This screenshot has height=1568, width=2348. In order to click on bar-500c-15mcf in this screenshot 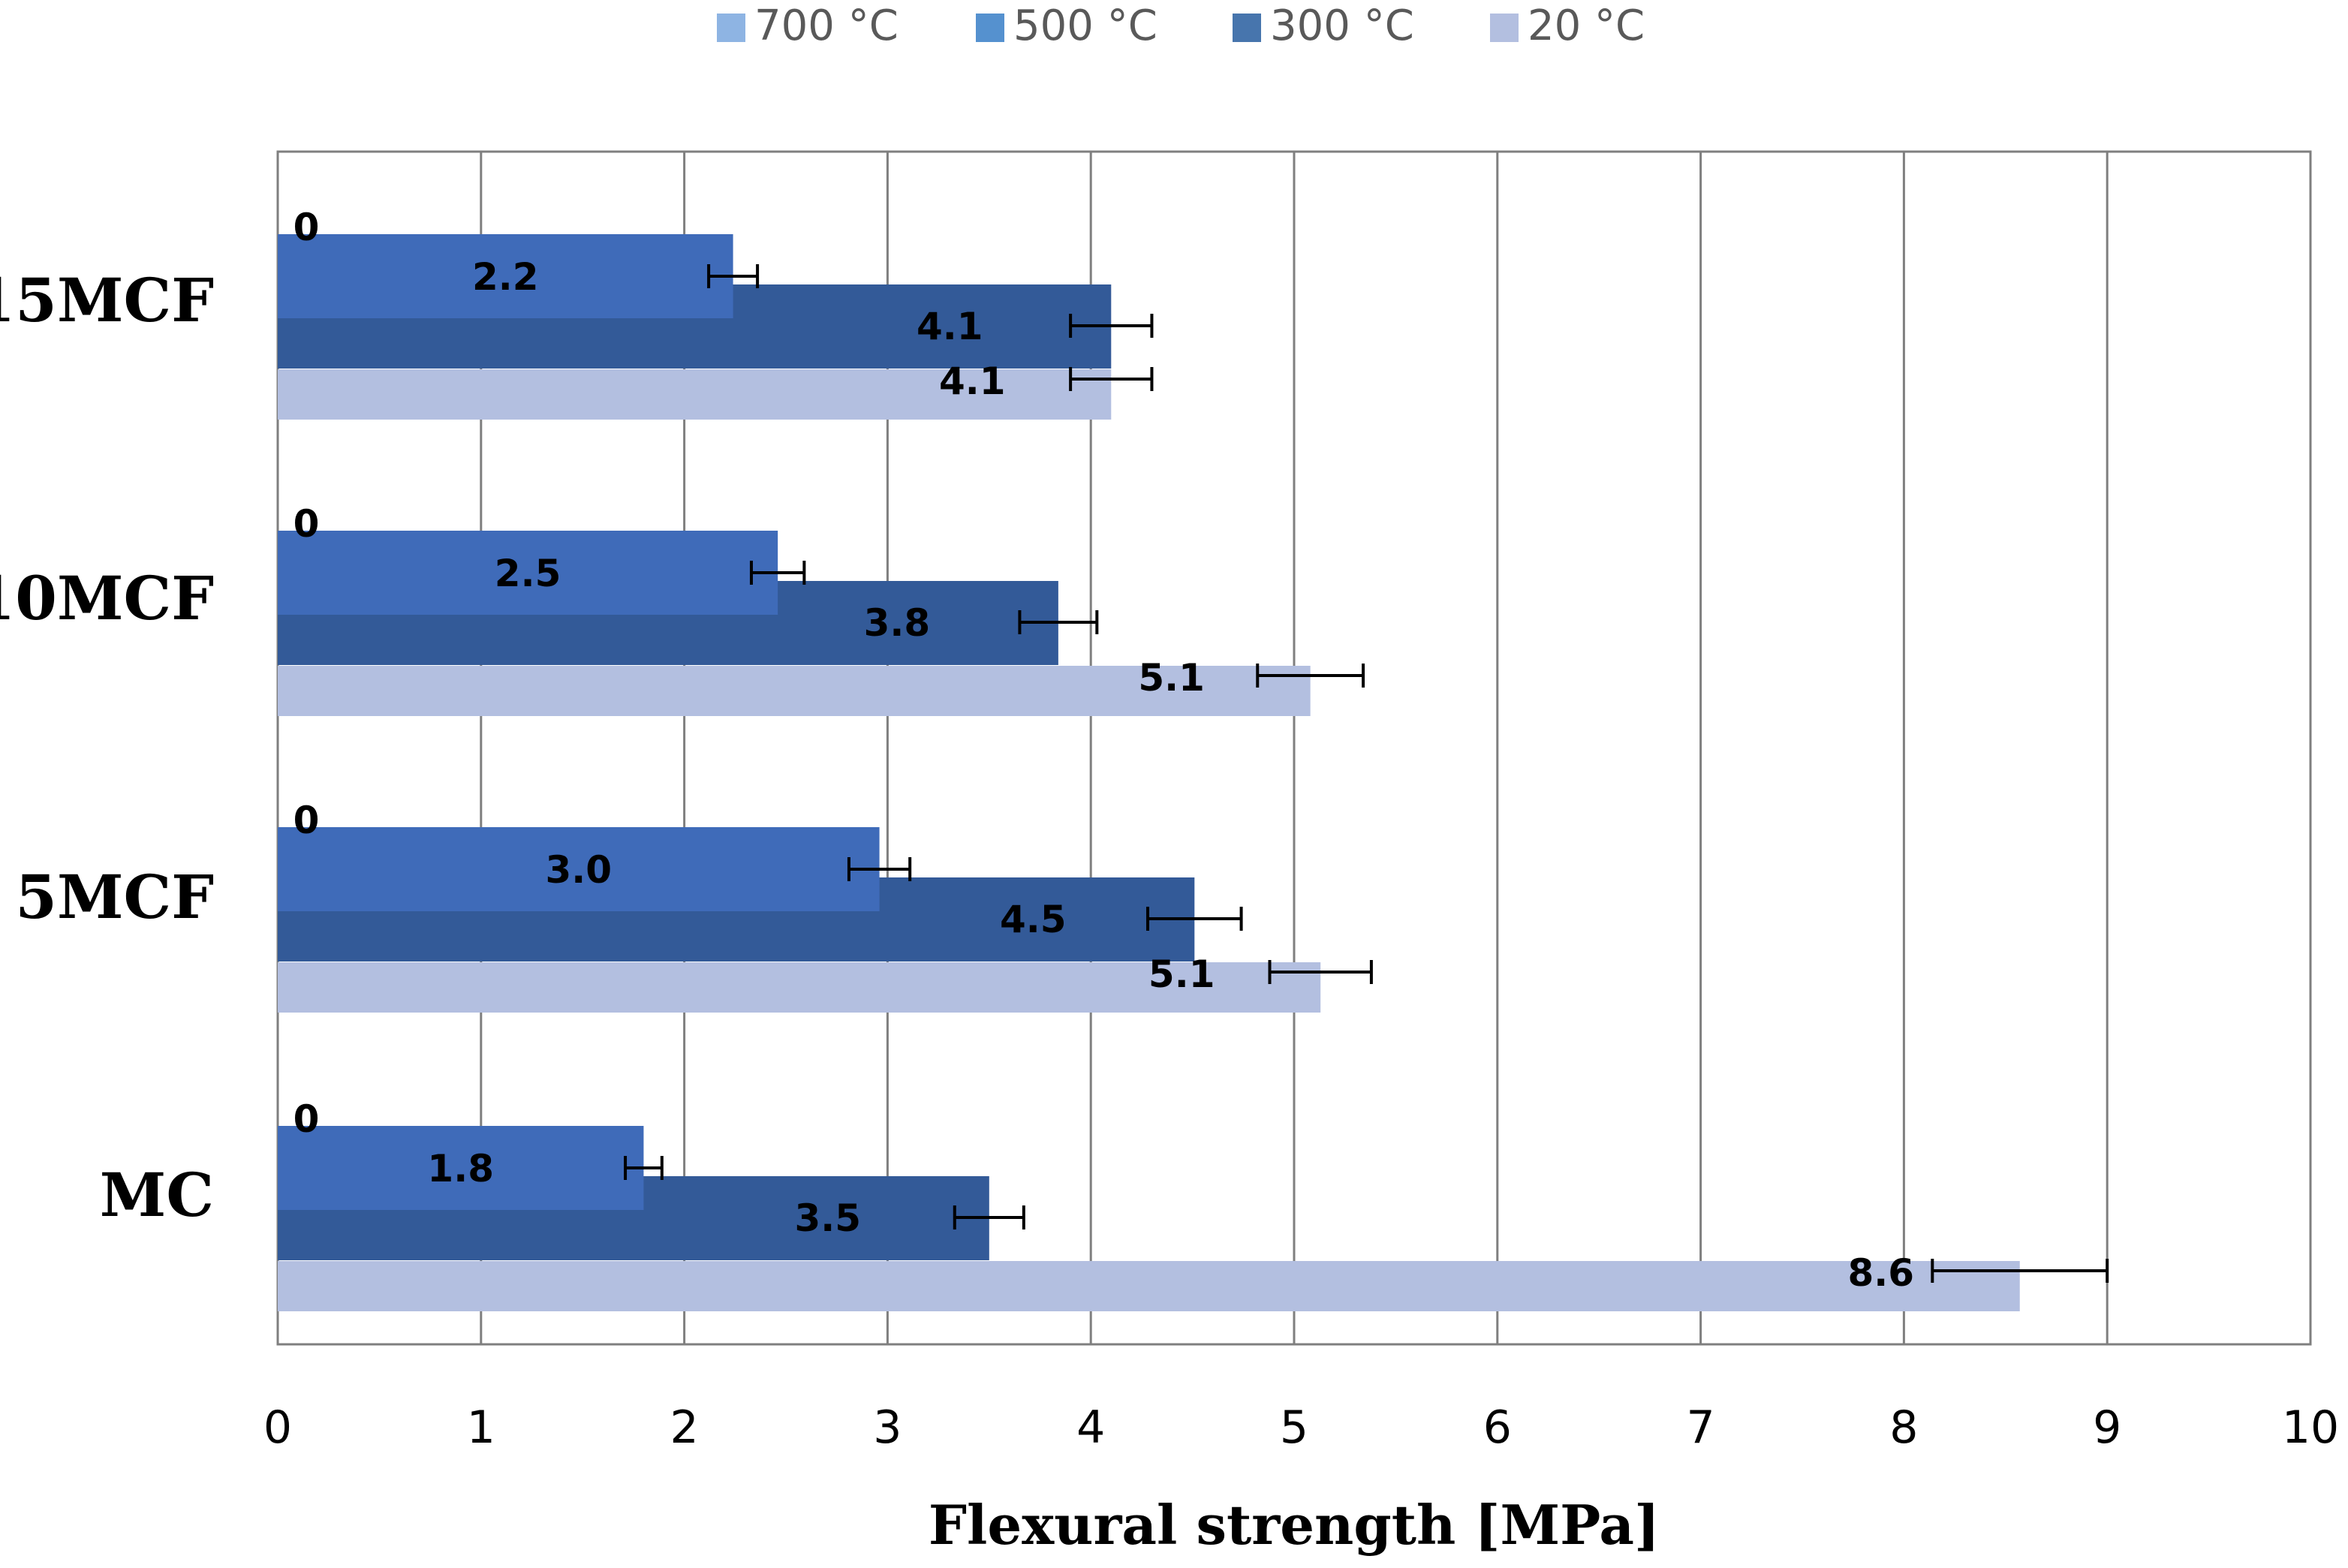, I will do `click(505, 276)`.